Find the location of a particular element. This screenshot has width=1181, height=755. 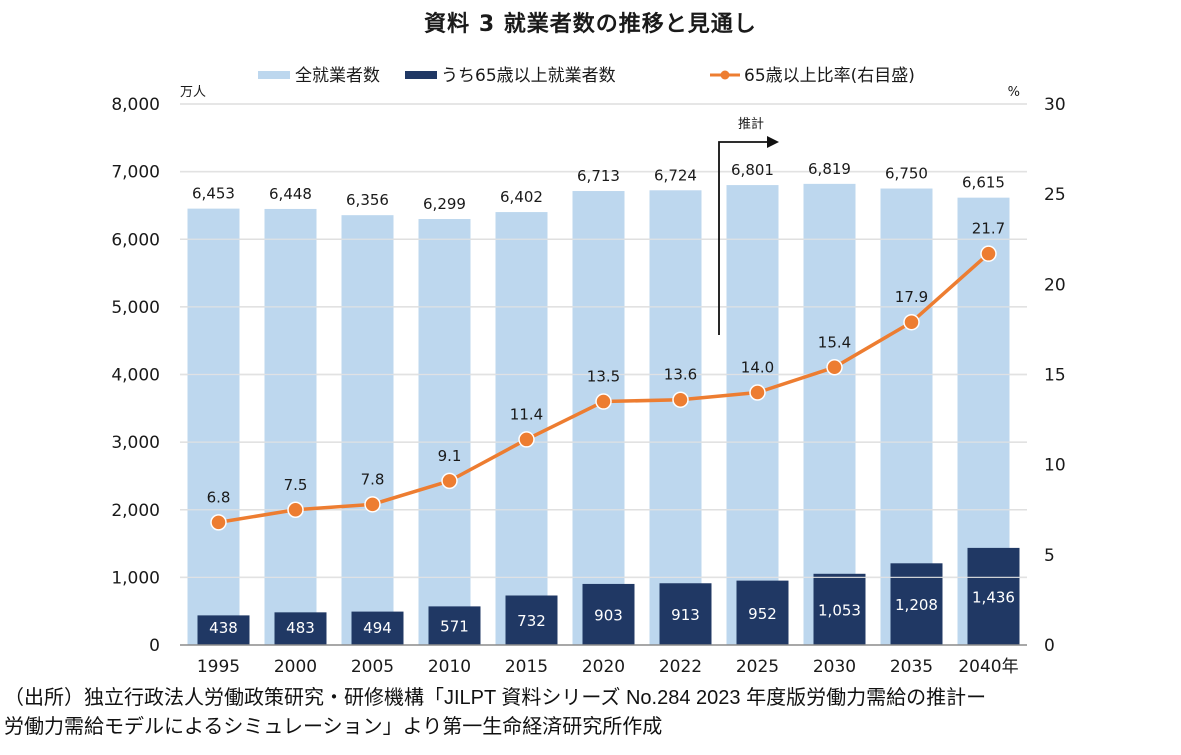

ratio-point-2000 is located at coordinates (295, 509).